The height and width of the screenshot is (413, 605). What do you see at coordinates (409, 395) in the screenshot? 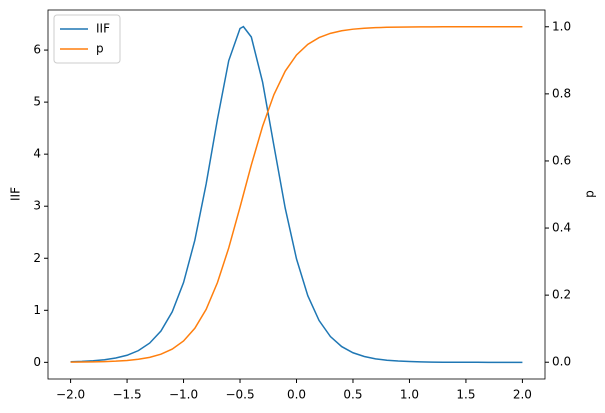
I see `x-tick-label: 1.0` at bounding box center [409, 395].